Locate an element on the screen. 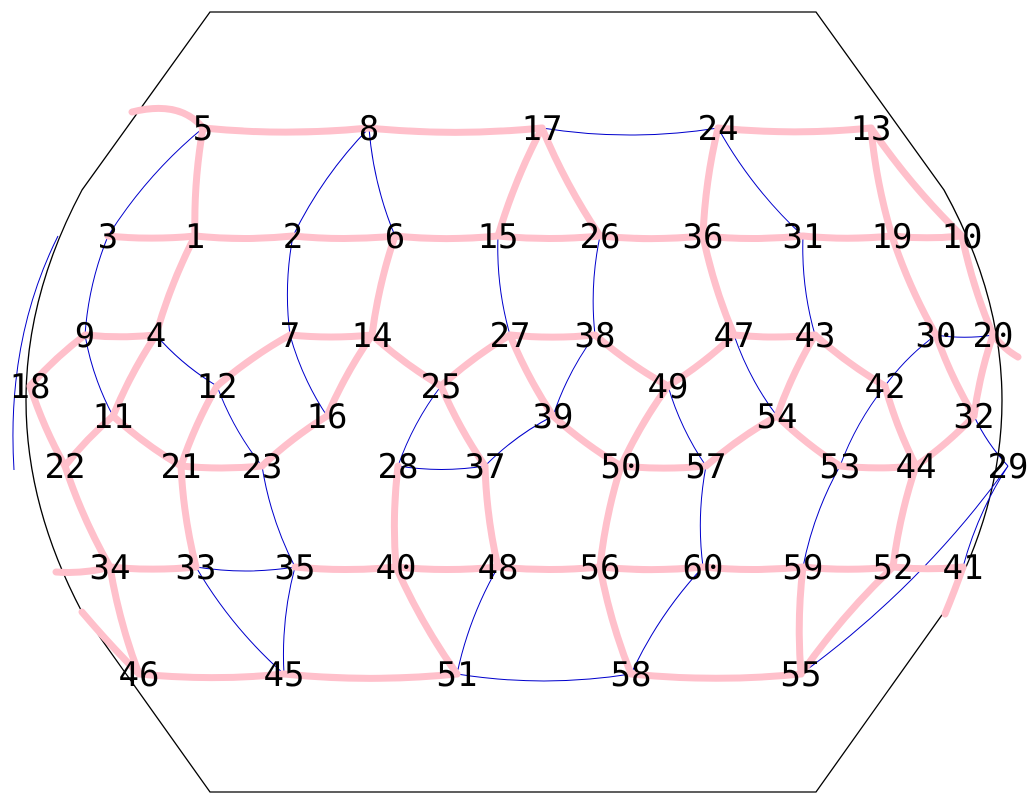 The width and height of the screenshot is (1035, 794). node-label-60: 60 is located at coordinates (703, 568).